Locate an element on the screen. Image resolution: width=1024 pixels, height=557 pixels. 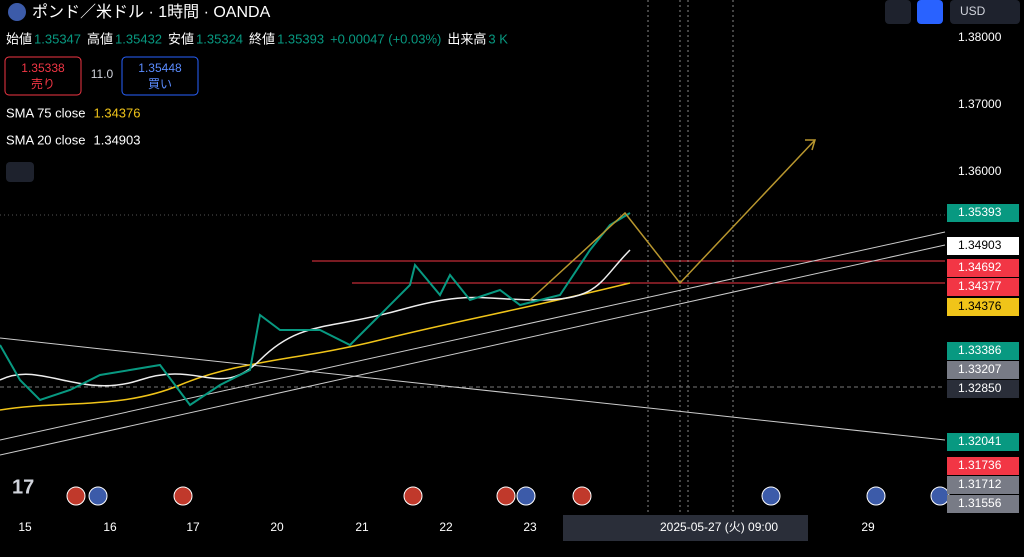
time-label: 29 is located at coordinates (868, 527).